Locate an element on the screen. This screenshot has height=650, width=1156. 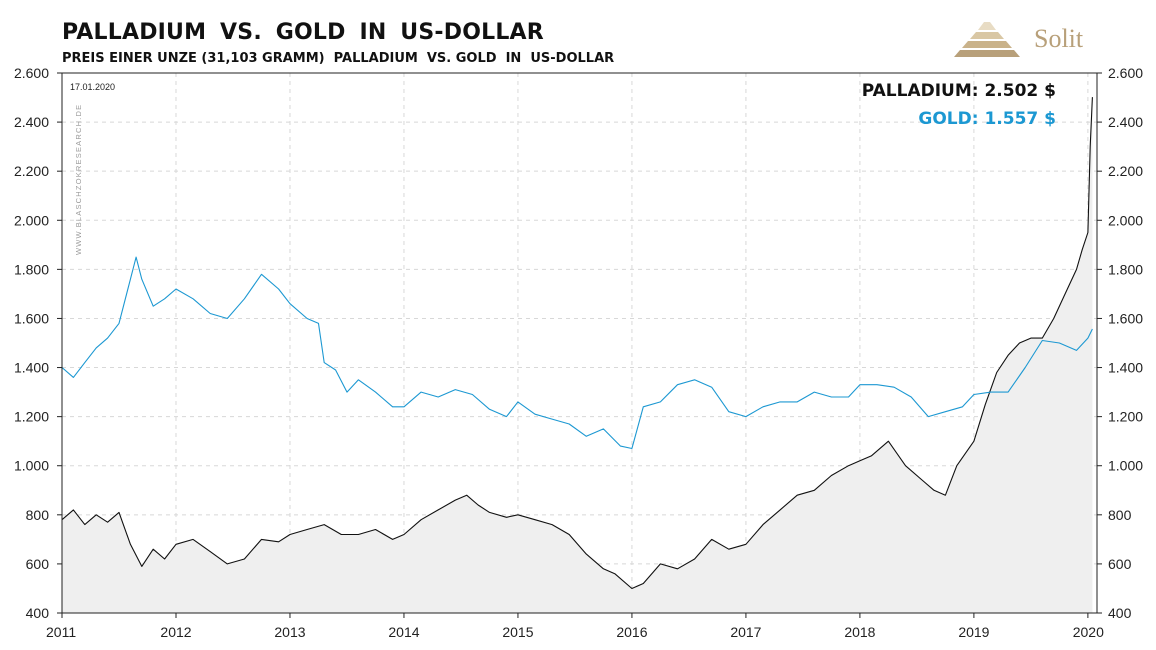
y-tick-label-left: 1.400 is located at coordinates (31, 368).